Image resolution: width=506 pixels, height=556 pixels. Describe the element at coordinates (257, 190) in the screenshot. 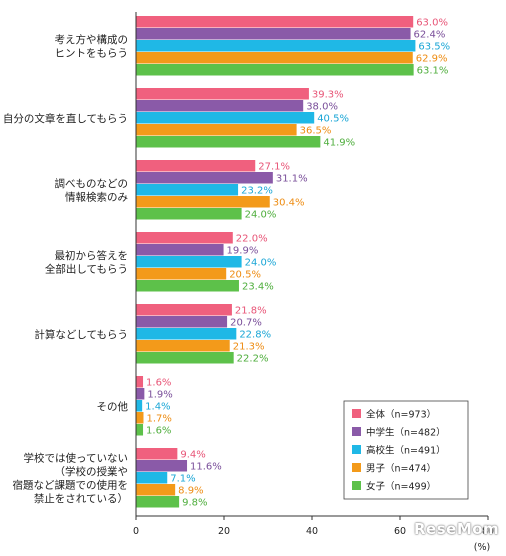

I see `value-label: 23.2%` at that location.